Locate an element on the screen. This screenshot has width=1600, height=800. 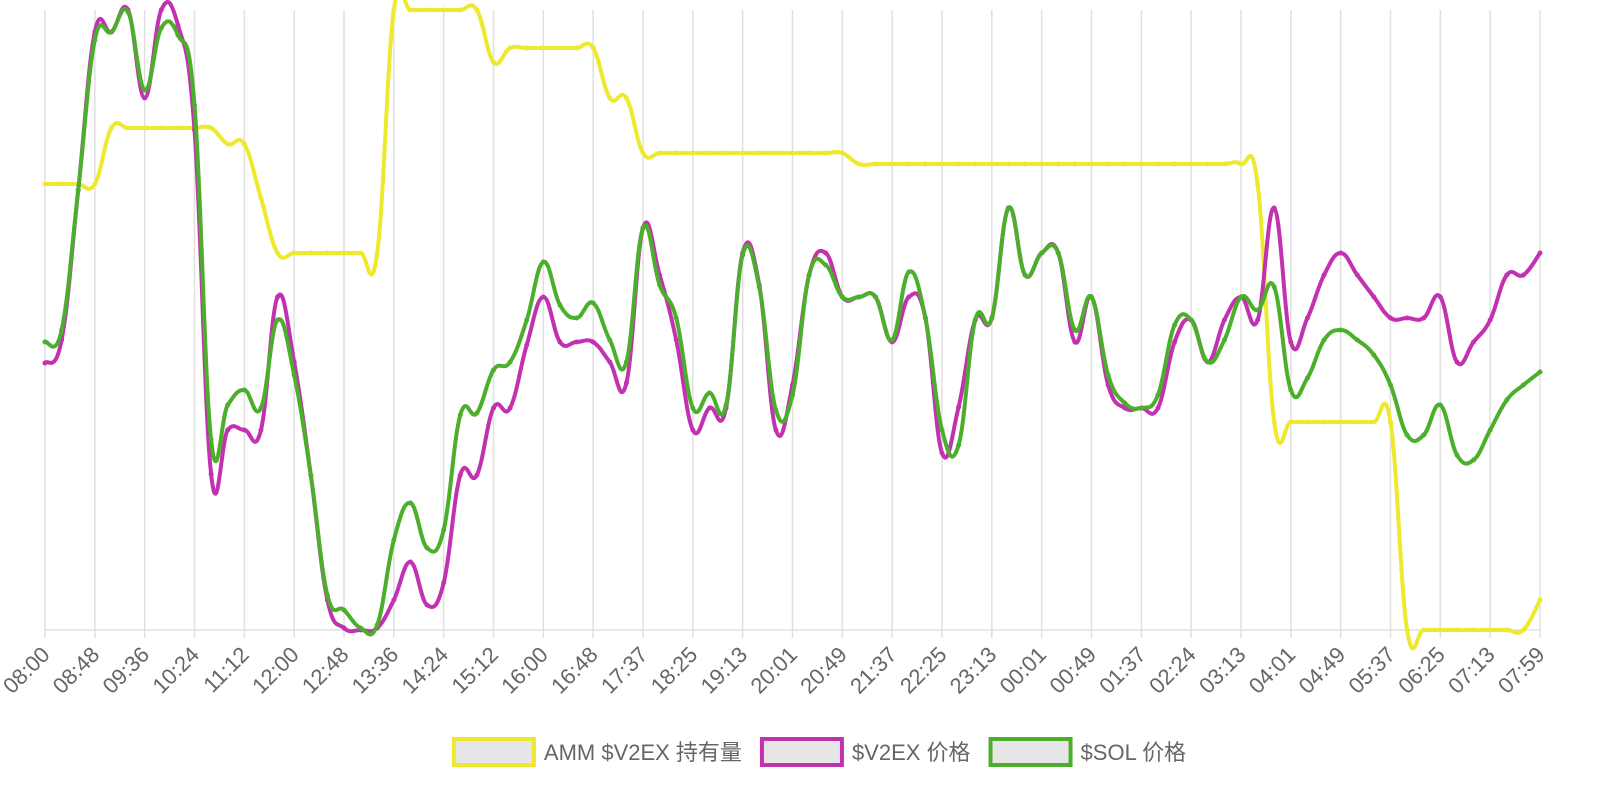
x-tick-label: 16:00 is located at coordinates (524, 670).